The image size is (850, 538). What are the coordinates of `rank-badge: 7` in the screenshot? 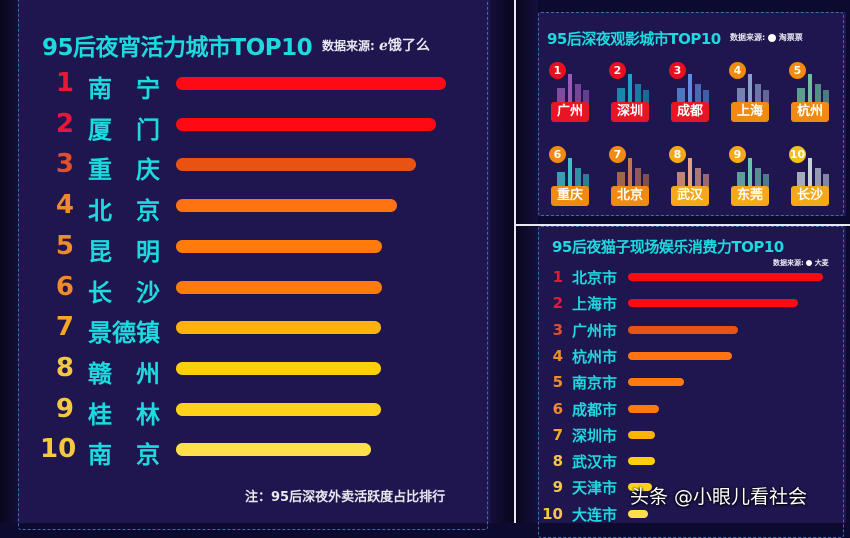 It's located at (617, 154).